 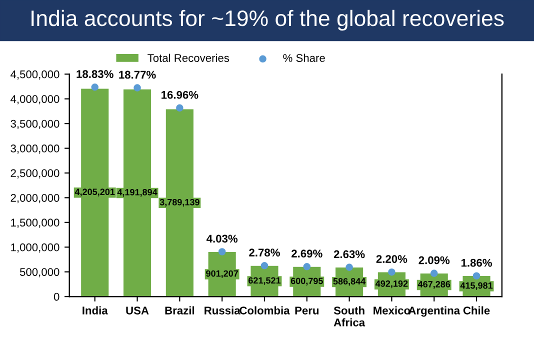 I want to click on y-tick-label: 4,500,000, so click(x=35, y=75).